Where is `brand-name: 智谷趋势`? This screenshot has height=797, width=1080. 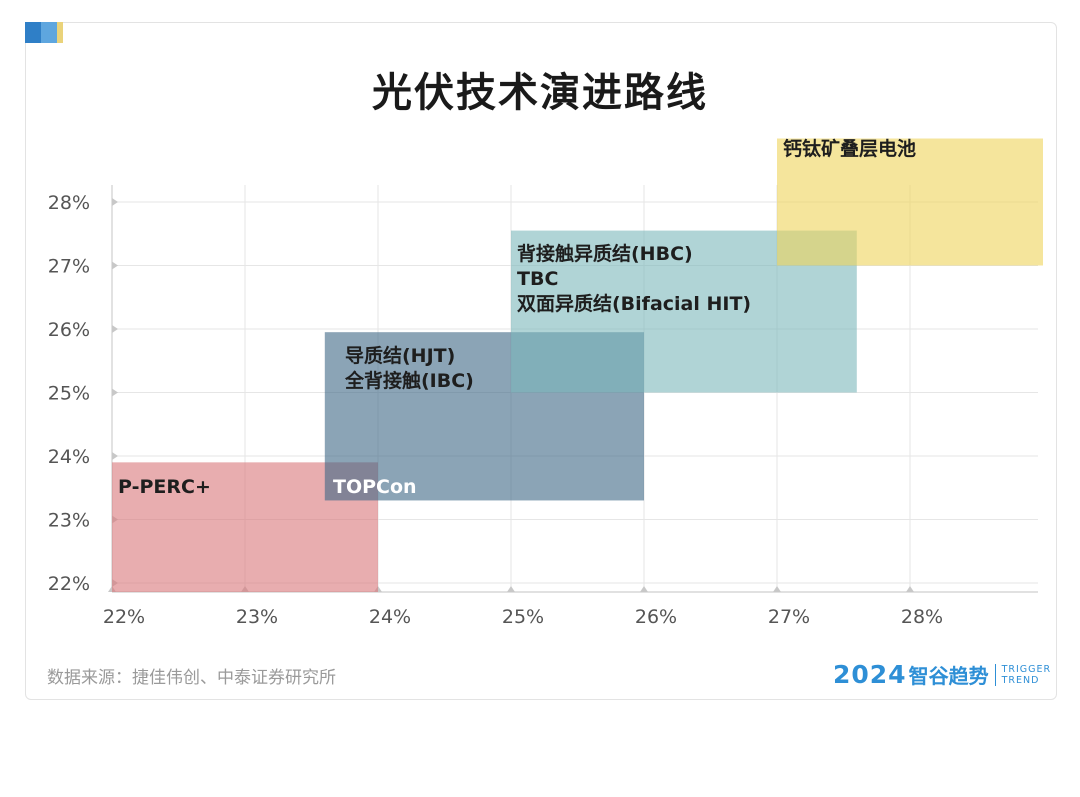 brand-name: 智谷趋势 is located at coordinates (948, 676).